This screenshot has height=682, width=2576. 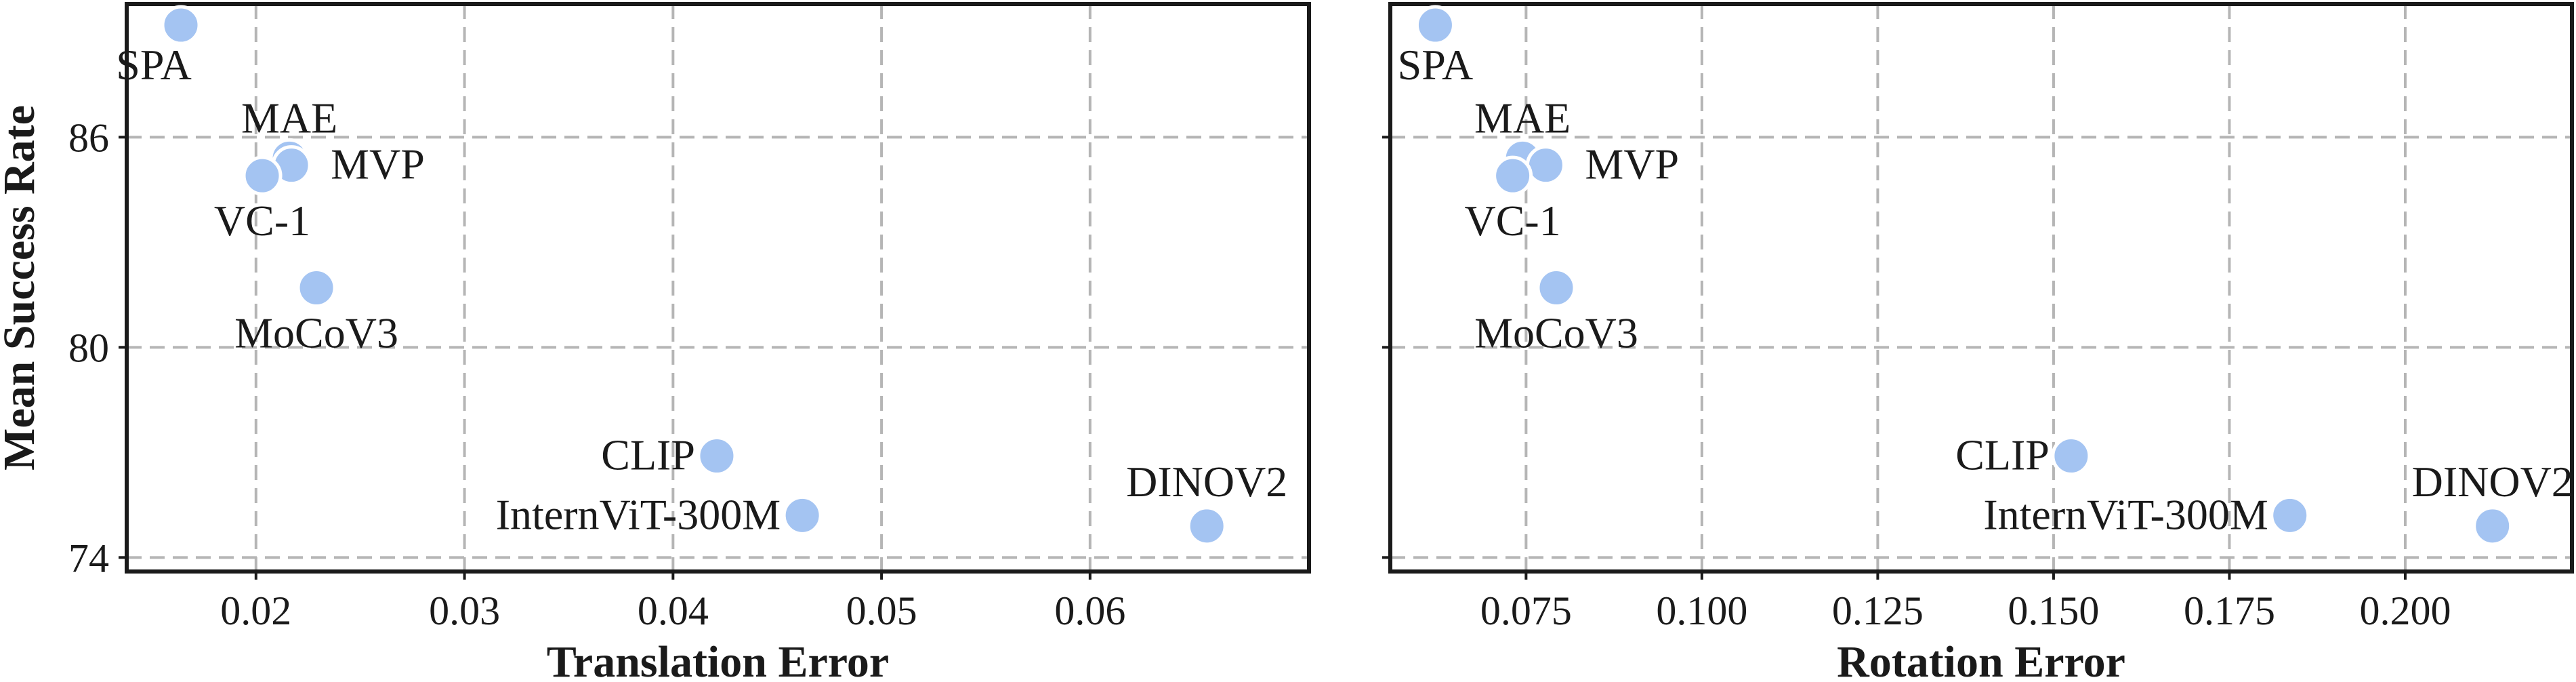 I want to click on x-tick-label: 0.075, so click(x=1526, y=610).